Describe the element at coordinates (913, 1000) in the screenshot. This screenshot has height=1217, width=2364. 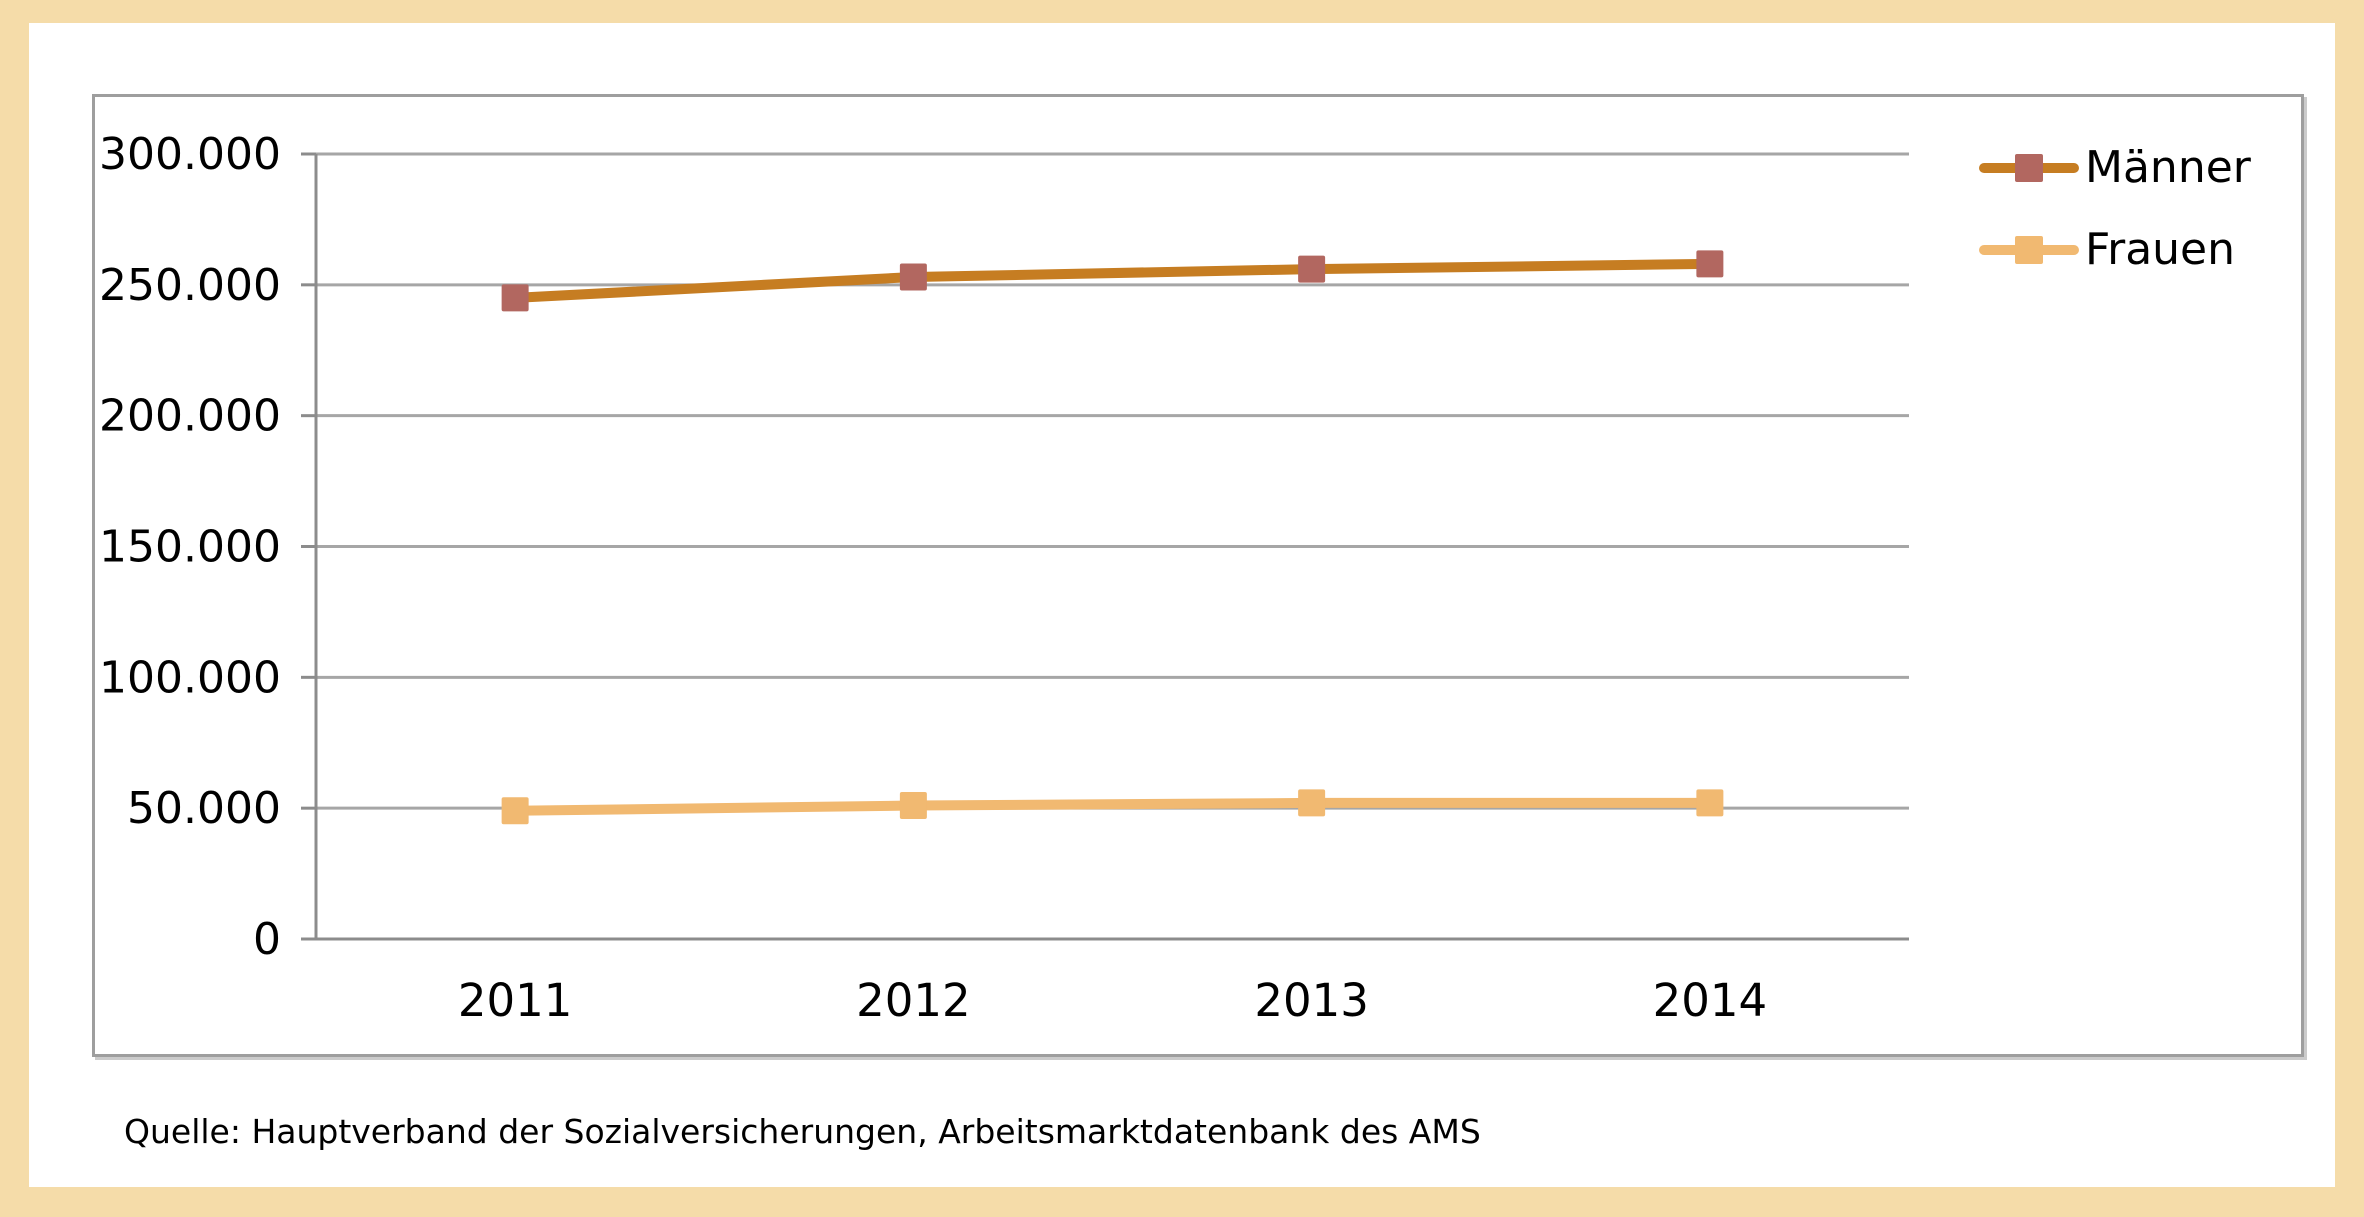
I see `x-tick-label: 2012` at that location.